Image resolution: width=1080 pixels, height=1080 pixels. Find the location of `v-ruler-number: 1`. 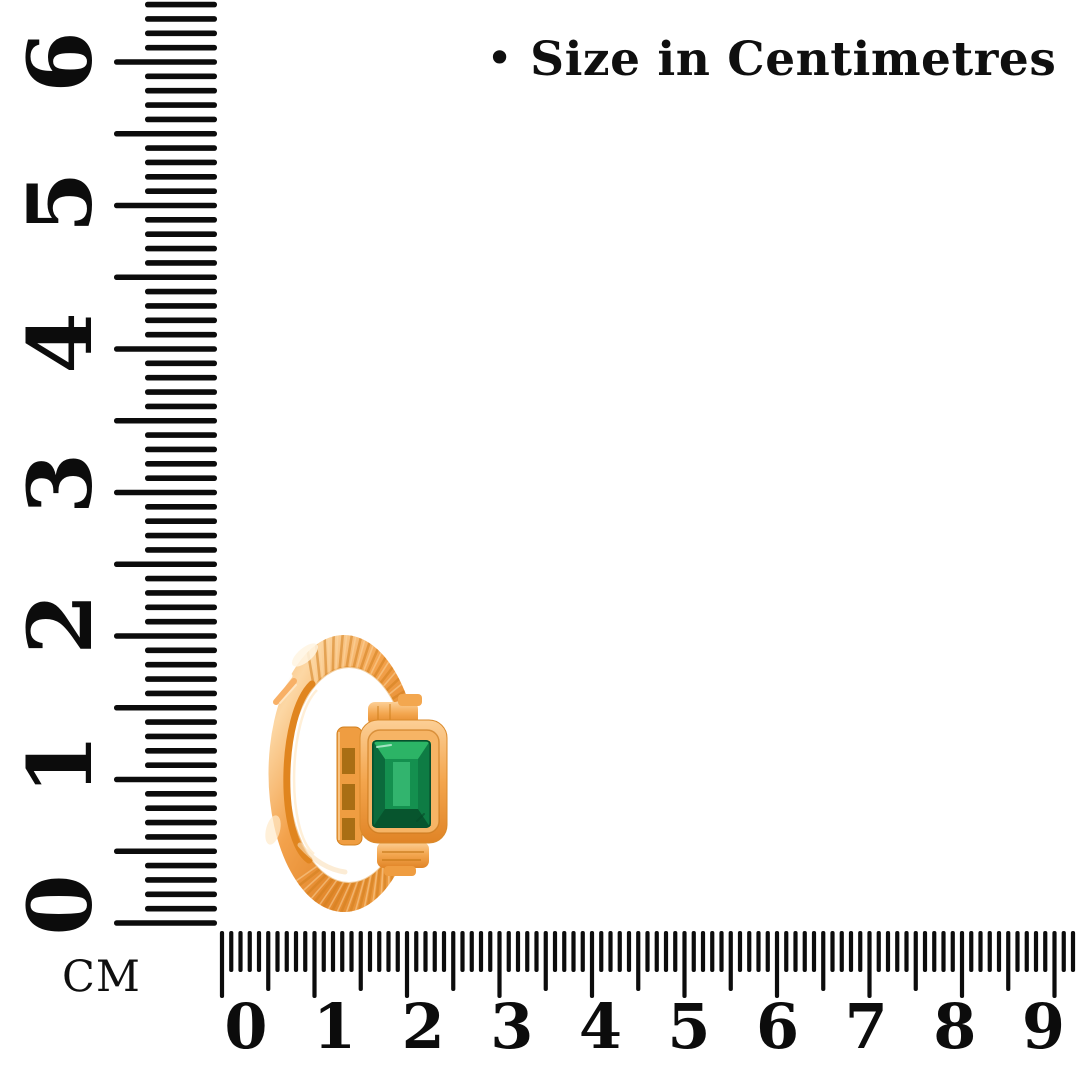

v-ruler-number: 1 is located at coordinates (60, 764).